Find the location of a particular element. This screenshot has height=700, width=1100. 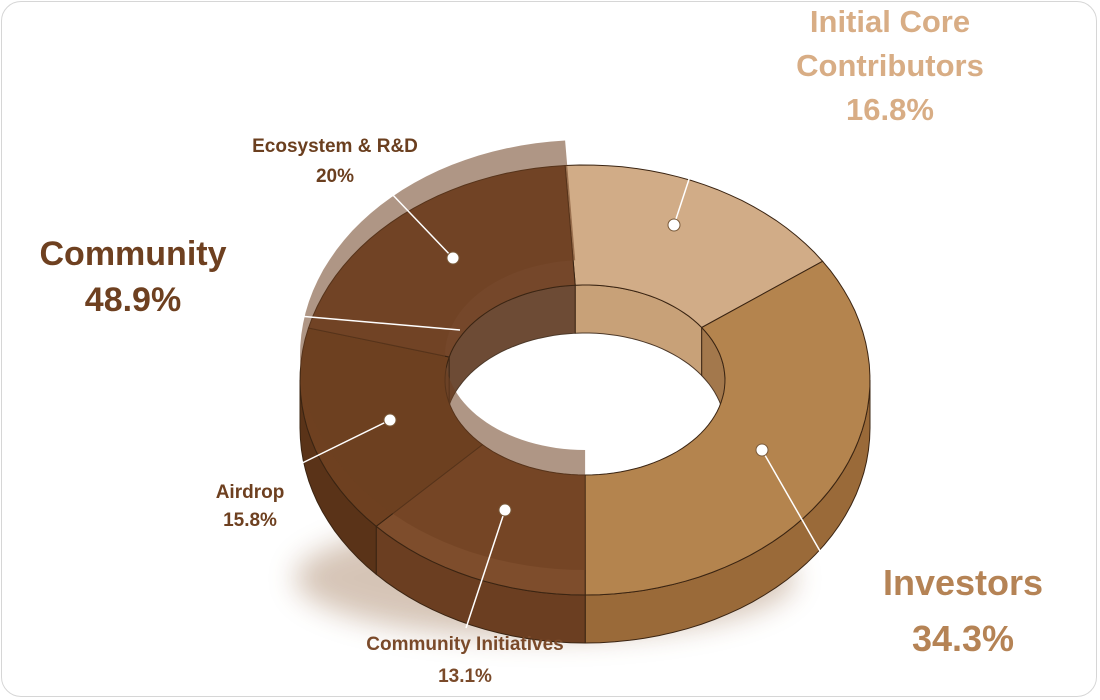

slice-value: 16.8% is located at coordinates (890, 109).